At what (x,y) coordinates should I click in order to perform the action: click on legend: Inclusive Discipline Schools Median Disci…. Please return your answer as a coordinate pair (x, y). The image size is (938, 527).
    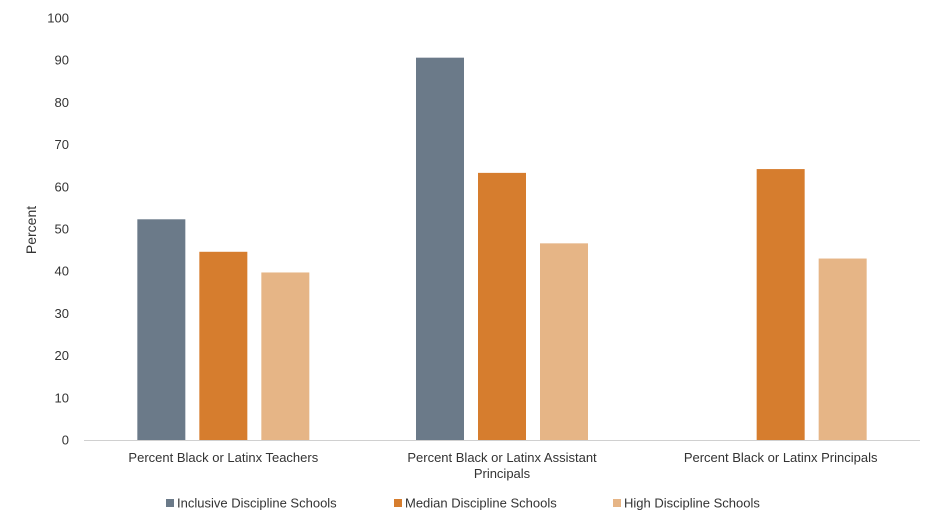
    Looking at the image, I should click on (463, 503).